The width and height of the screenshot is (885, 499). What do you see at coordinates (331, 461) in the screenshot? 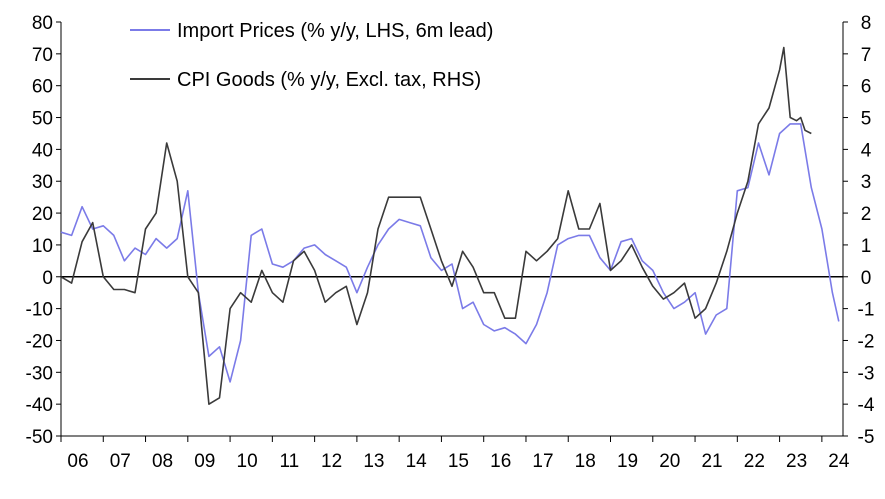
I see `x-tick-label: 12` at bounding box center [331, 461].